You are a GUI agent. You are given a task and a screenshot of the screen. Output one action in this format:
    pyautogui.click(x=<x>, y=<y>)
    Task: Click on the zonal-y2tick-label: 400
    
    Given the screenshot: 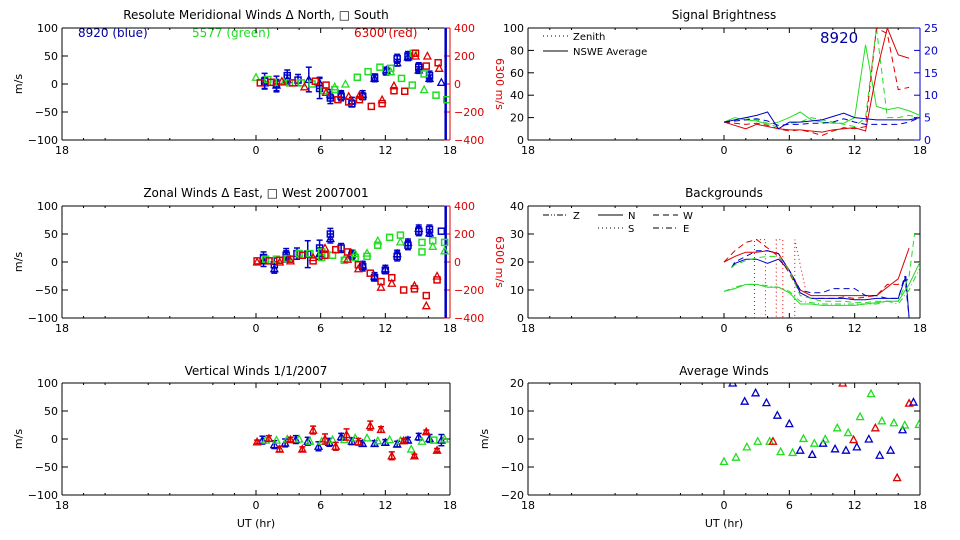 What is the action you would take?
    pyautogui.click(x=464, y=206)
    